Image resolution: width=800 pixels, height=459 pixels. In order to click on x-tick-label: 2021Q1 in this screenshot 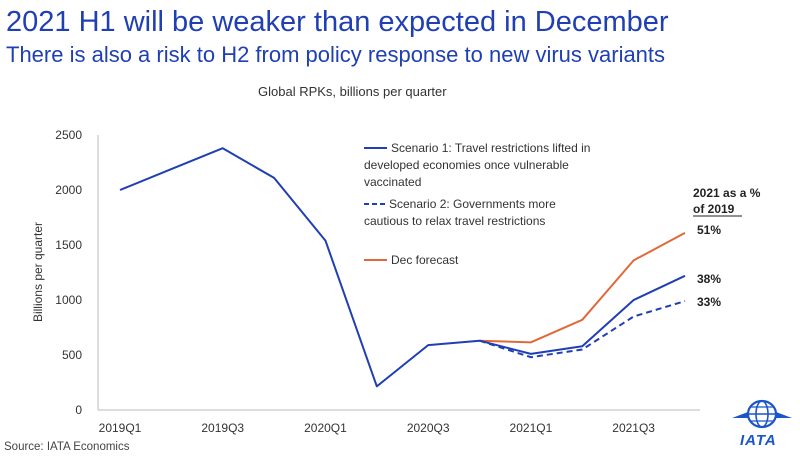, I will do `click(531, 428)`.